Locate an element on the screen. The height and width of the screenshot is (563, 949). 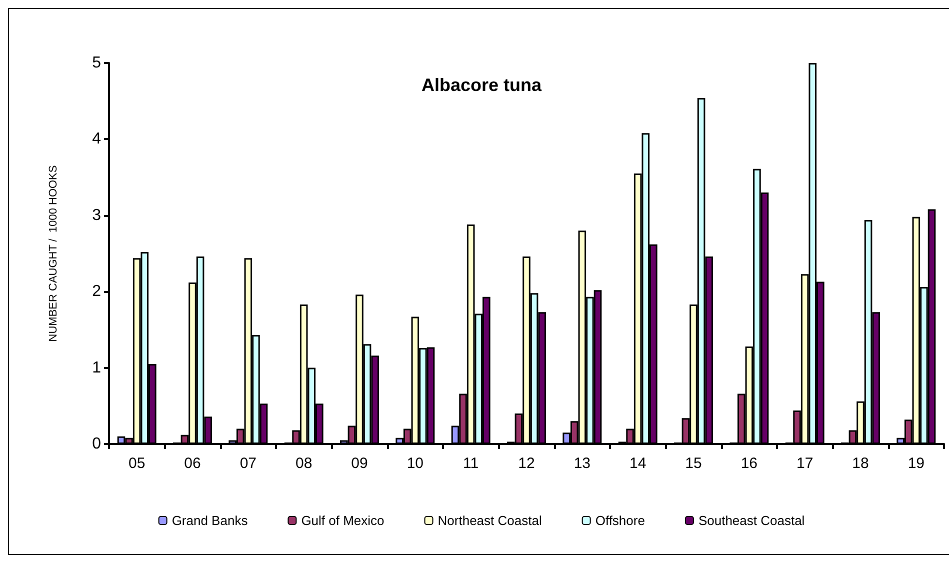
legend-label: Southeast Coastal is located at coordinates (751, 520).